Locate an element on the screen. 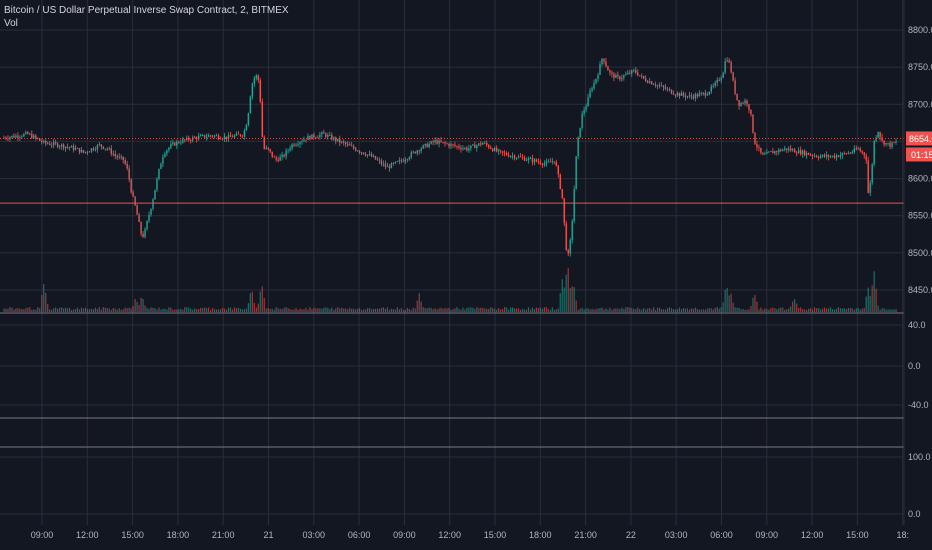  time-tick-label: 18: is located at coordinates (902, 535).